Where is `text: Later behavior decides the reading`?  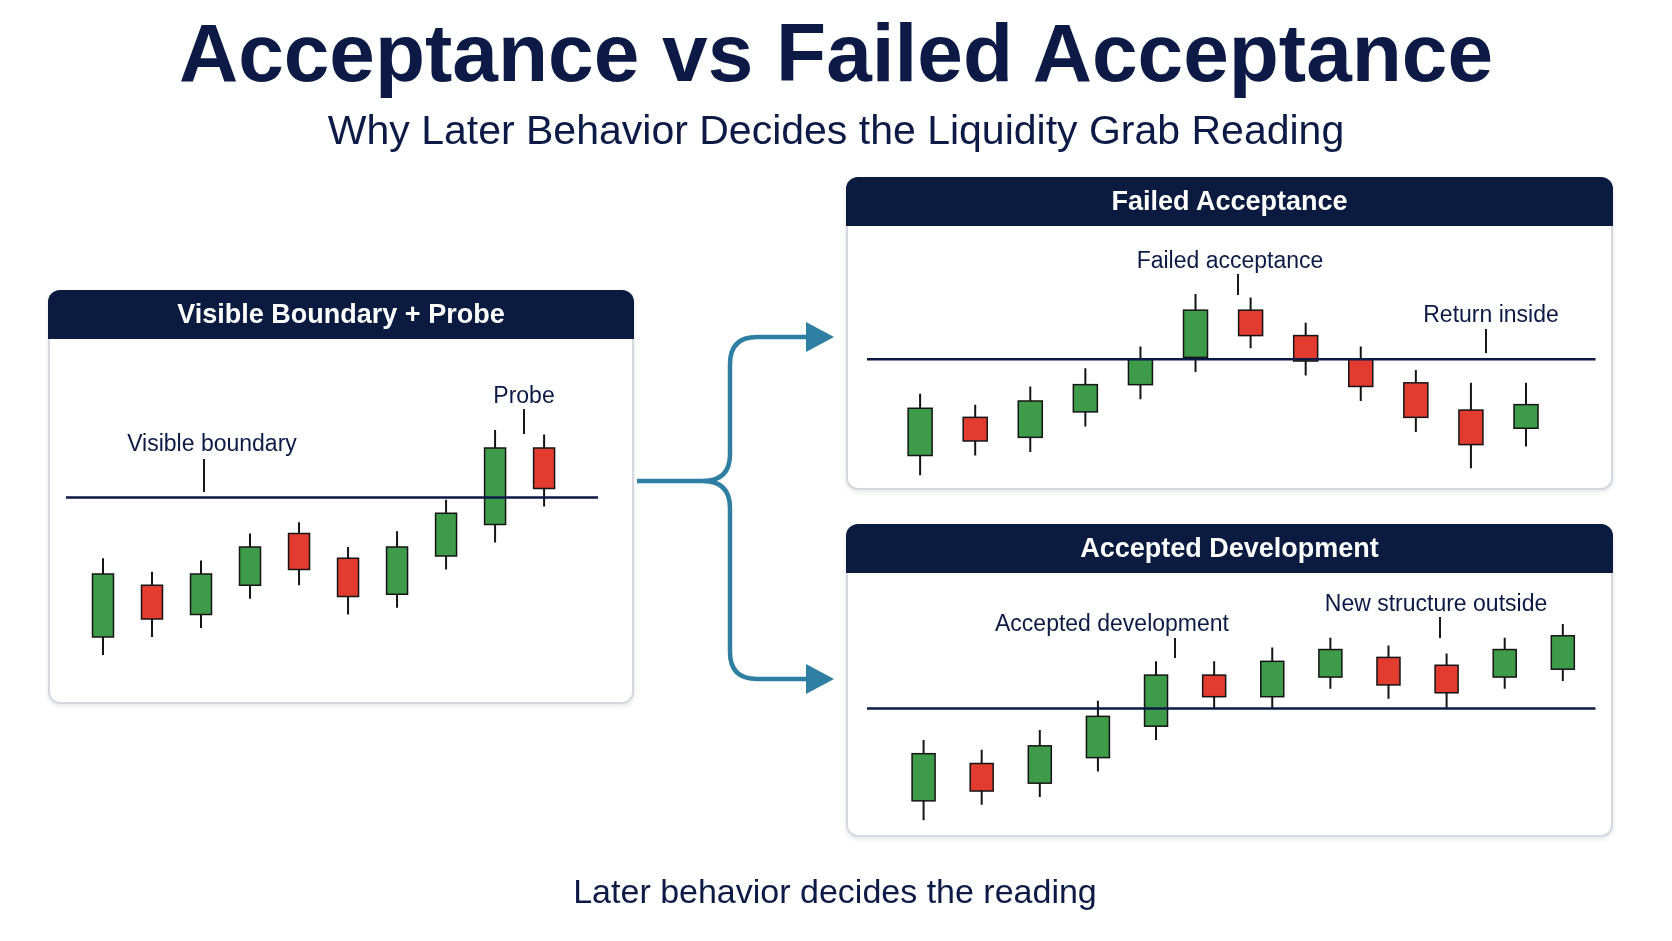 text: Later behavior decides the reading is located at coordinates (835, 891).